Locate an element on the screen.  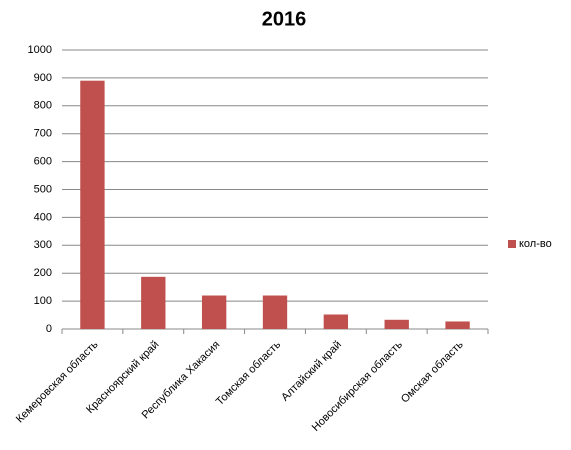
y-tick-label: 400 is located at coordinates (43, 217).